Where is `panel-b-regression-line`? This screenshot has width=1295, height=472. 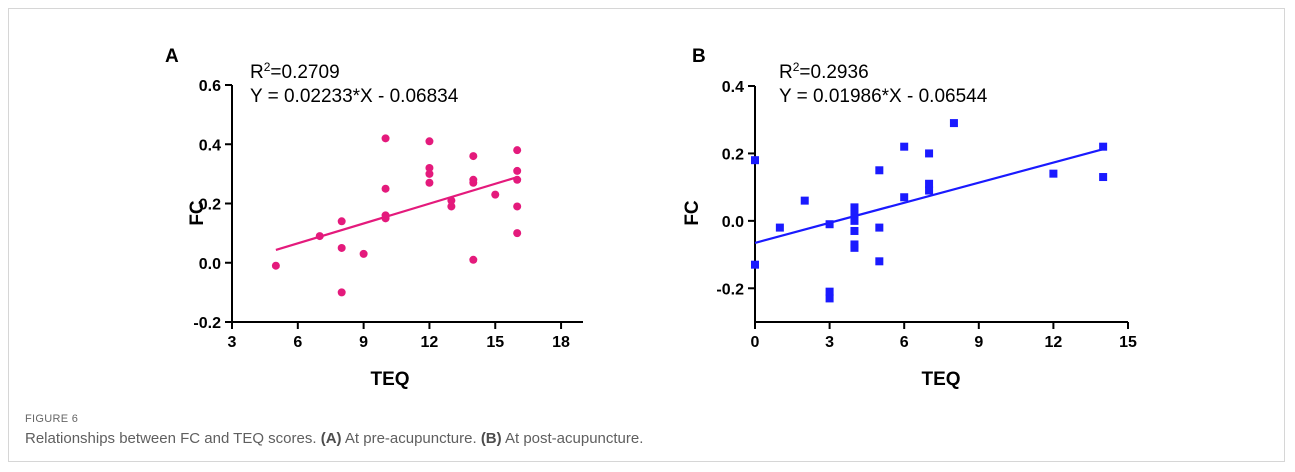
panel-b-regression-line is located at coordinates (929, 196).